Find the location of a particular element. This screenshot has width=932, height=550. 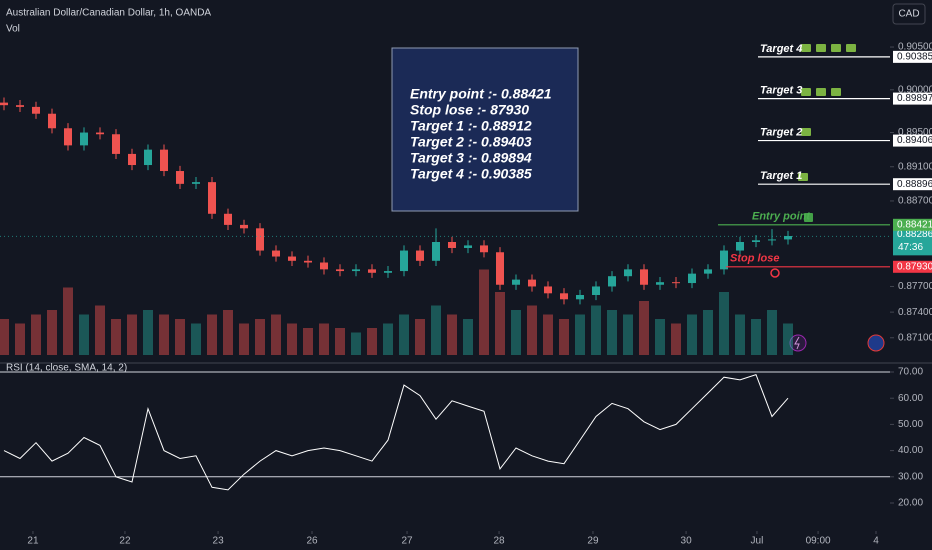

y-tick-label: 40.00 is located at coordinates (910, 450).